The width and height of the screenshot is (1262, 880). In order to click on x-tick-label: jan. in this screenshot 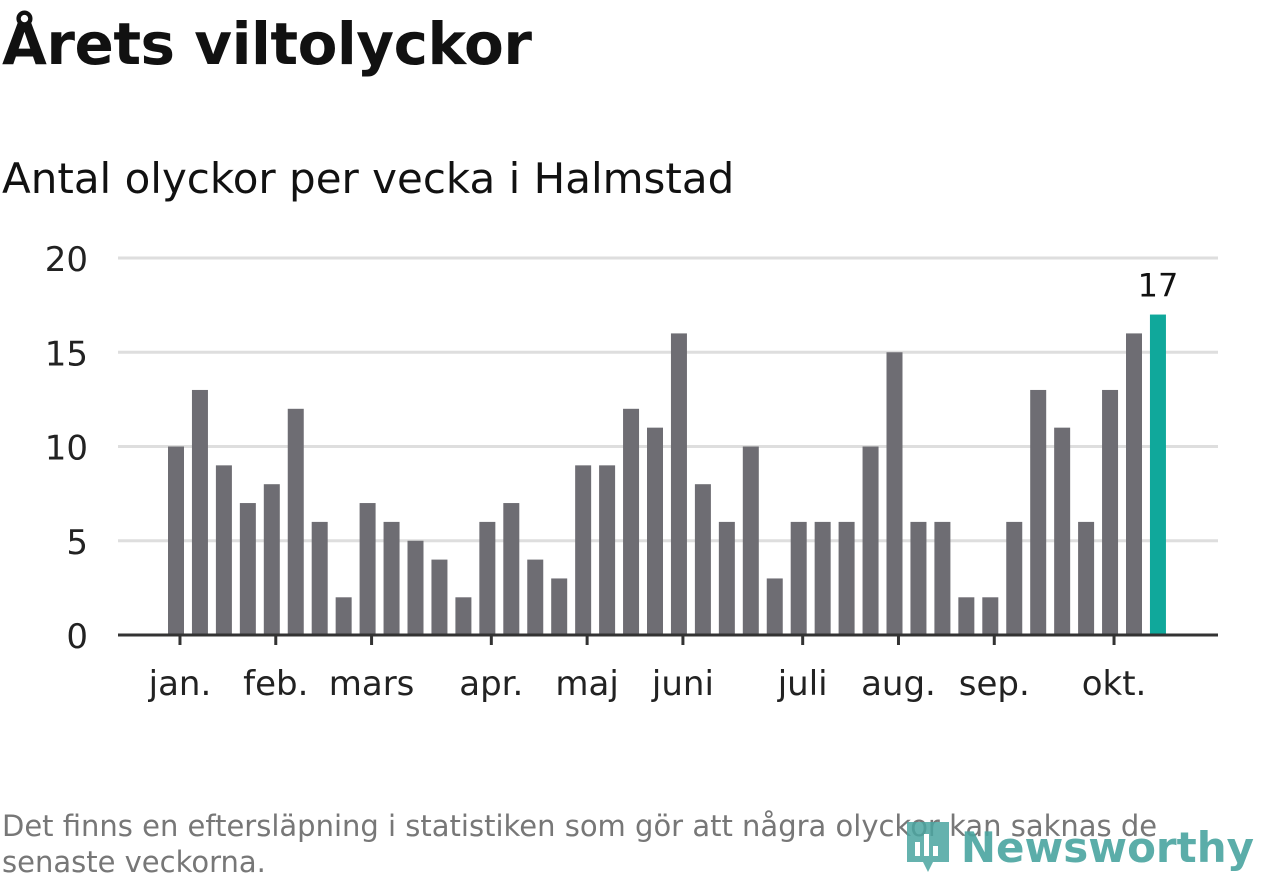, I will do `click(180, 684)`.